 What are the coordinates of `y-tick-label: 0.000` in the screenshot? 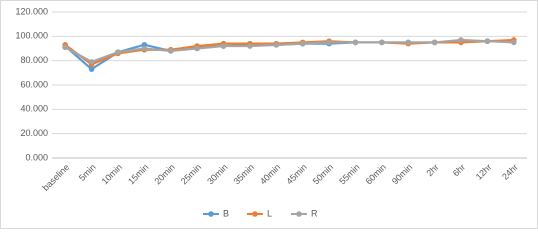 It's located at (36, 157).